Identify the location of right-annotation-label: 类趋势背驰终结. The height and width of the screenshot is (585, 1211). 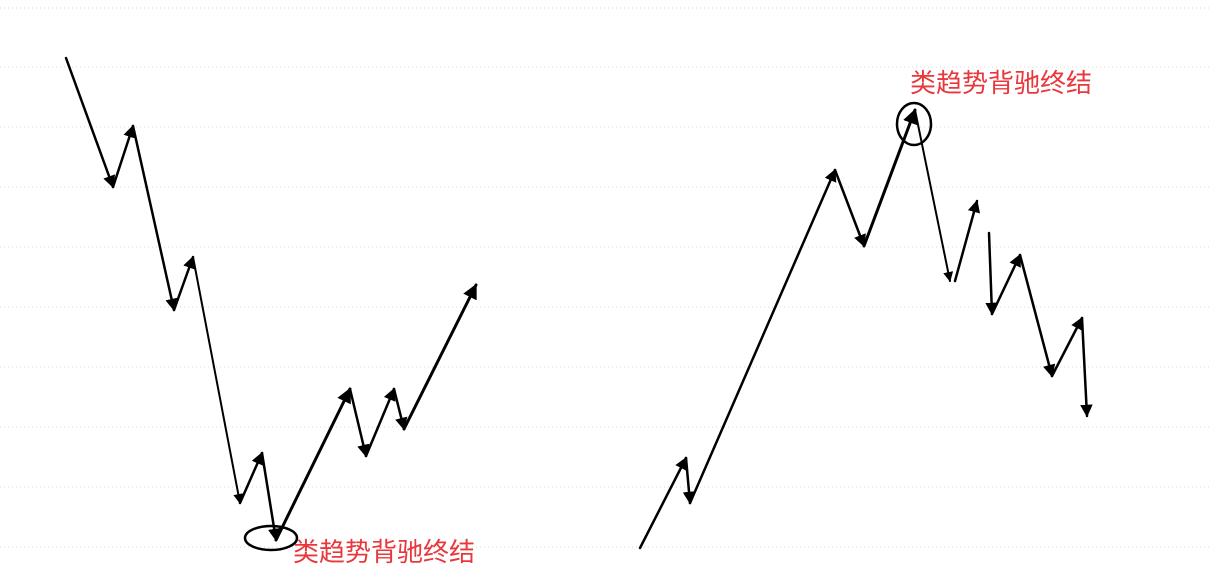
(1001, 84).